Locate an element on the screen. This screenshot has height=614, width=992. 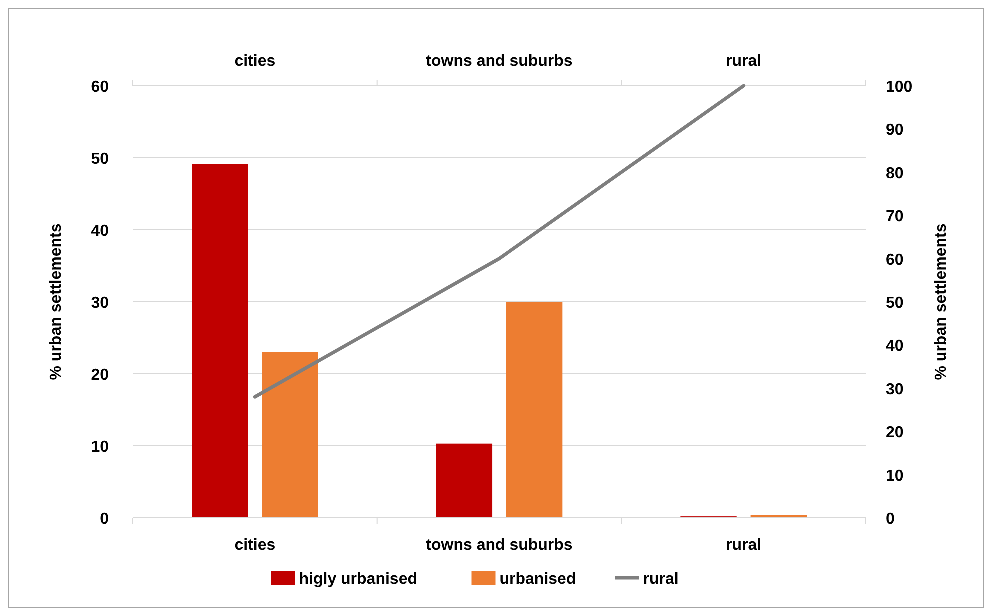
category-label: rural is located at coordinates (744, 545).